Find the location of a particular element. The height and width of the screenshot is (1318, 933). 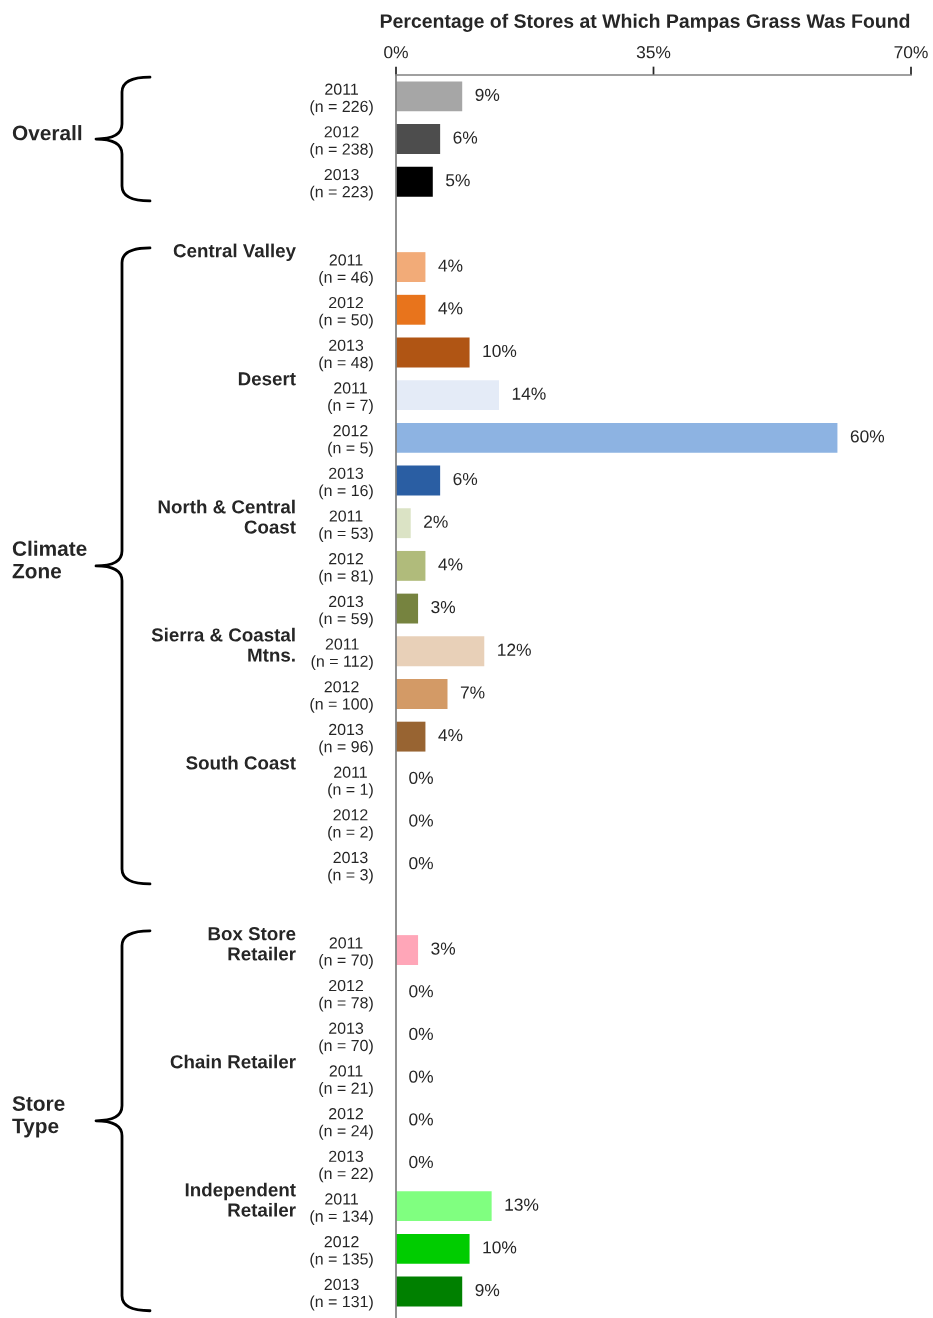

y-tick-label: 2013 (n = 3) is located at coordinates (350, 867).